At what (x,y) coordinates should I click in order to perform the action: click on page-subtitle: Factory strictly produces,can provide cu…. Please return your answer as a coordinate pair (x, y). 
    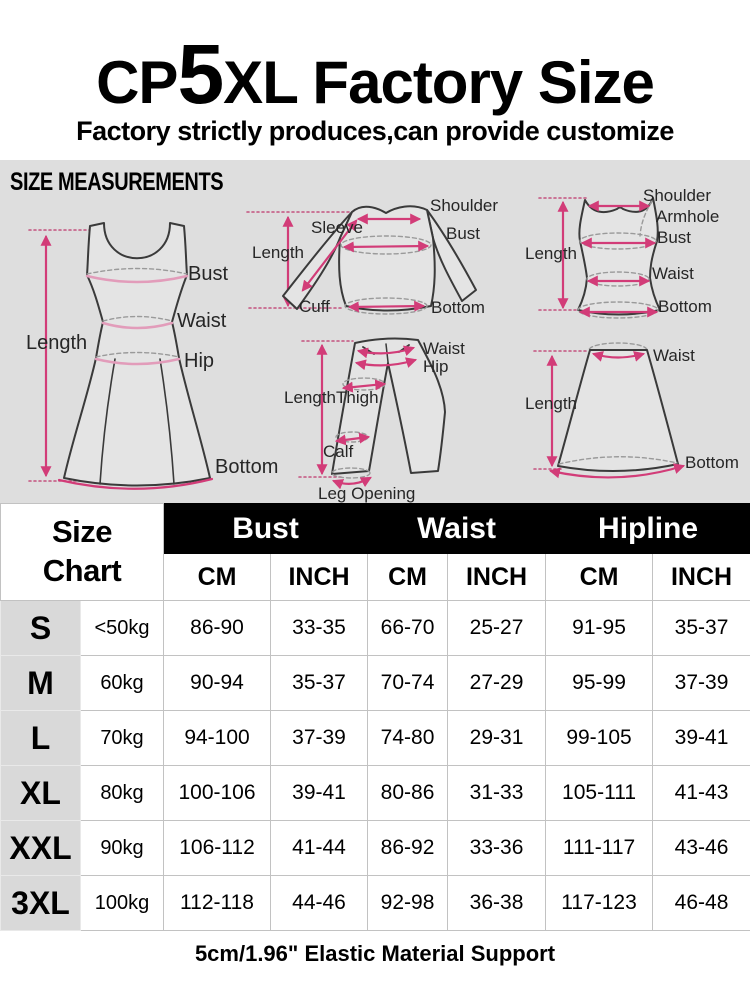
    Looking at the image, I should click on (375, 131).